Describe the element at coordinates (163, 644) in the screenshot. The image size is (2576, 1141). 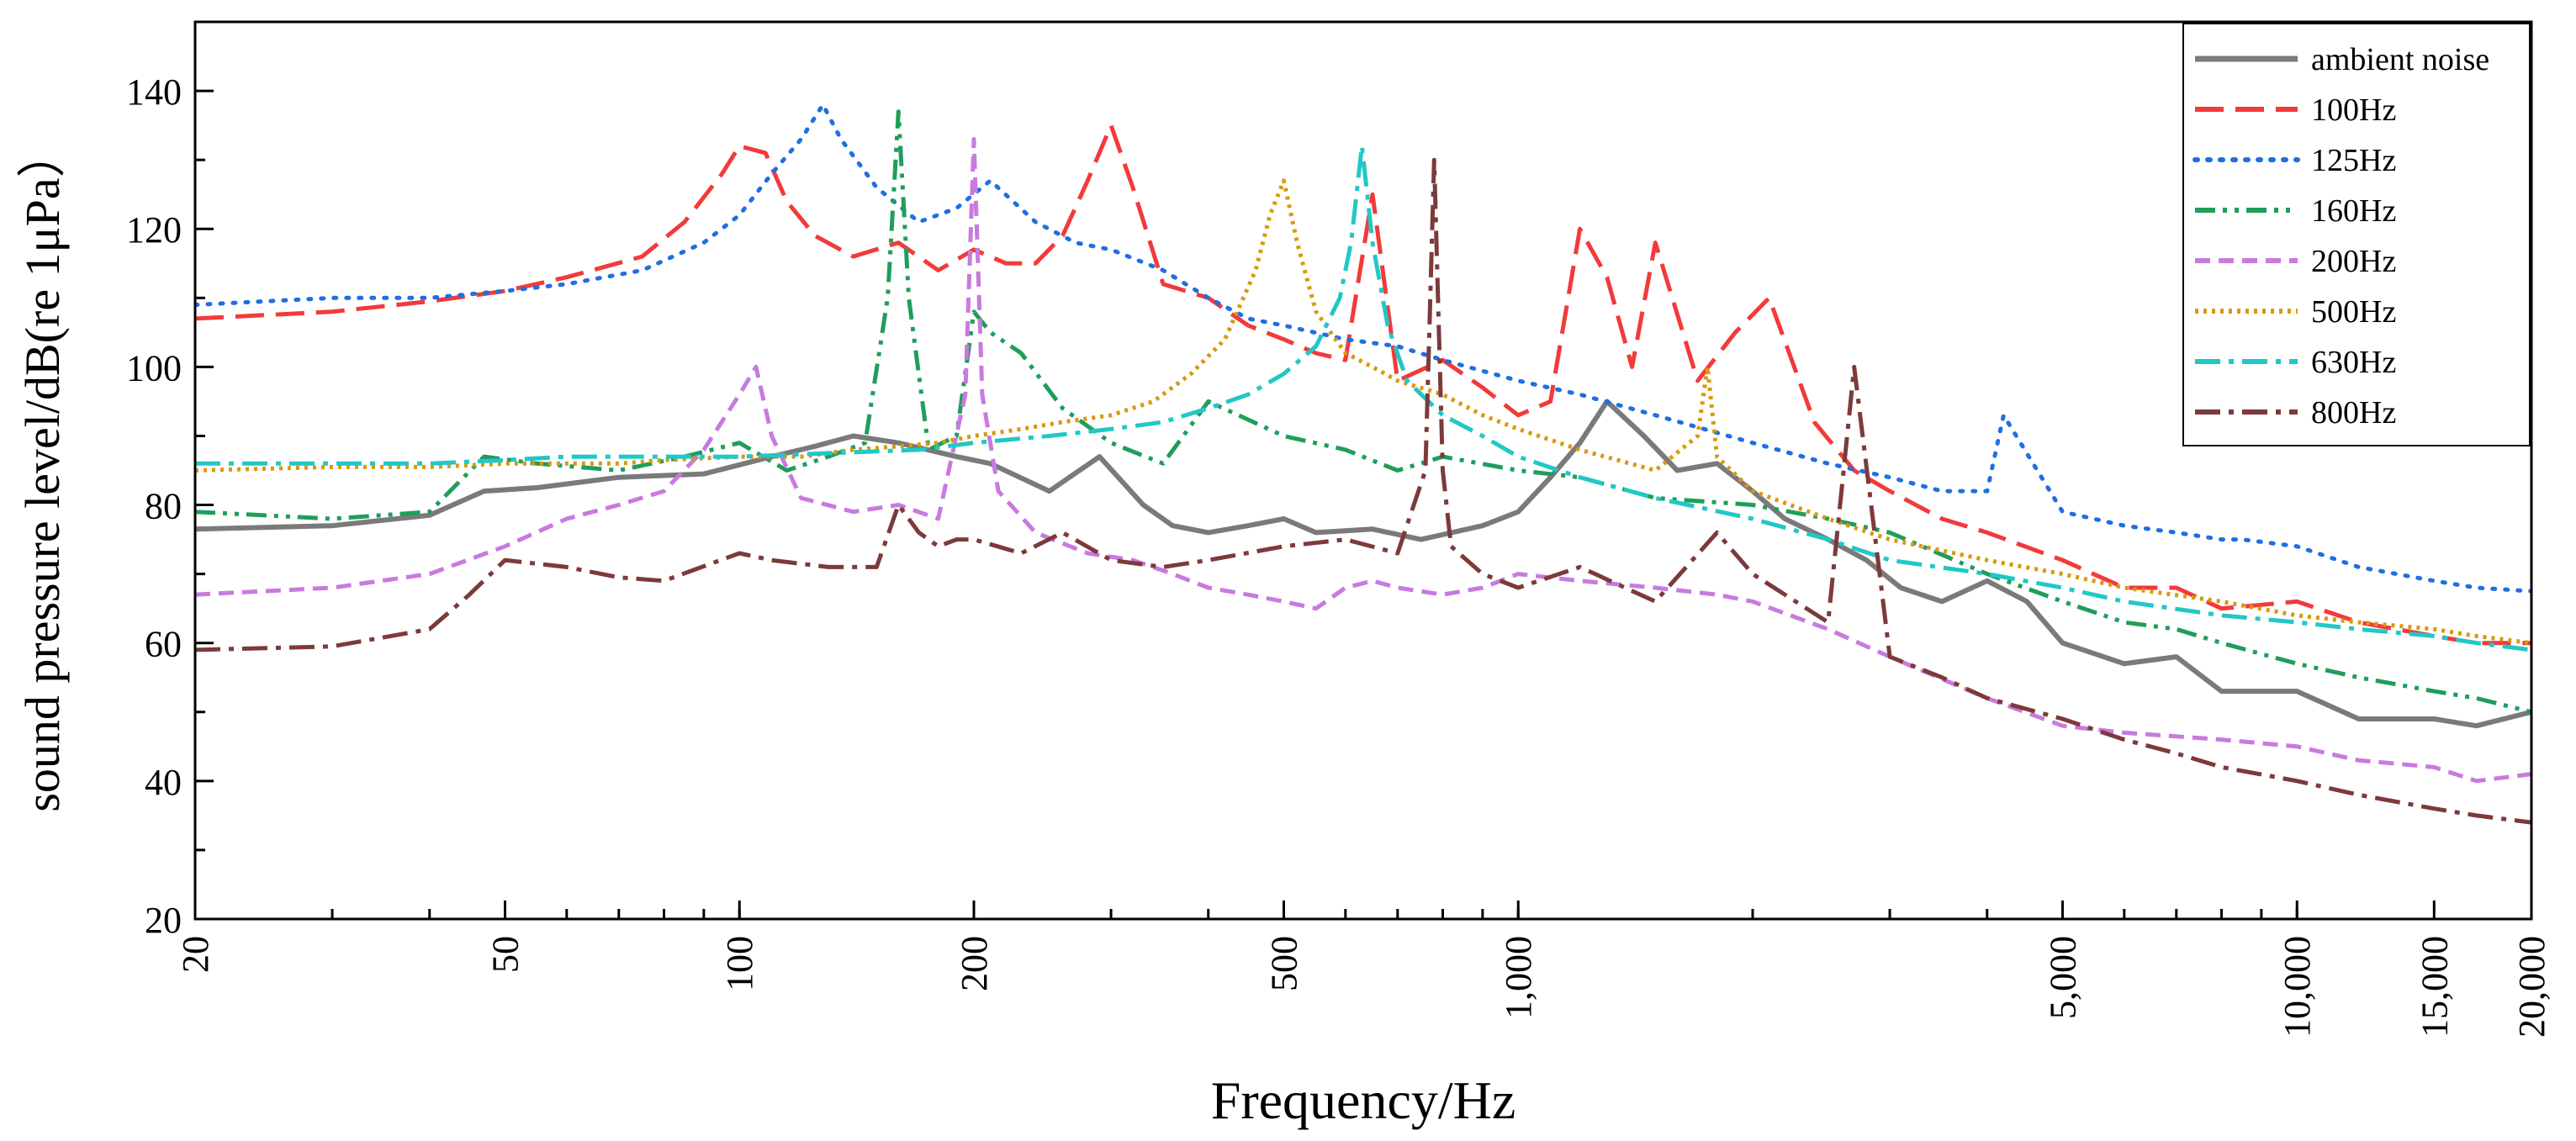
I see `y-tick-label: 60` at that location.